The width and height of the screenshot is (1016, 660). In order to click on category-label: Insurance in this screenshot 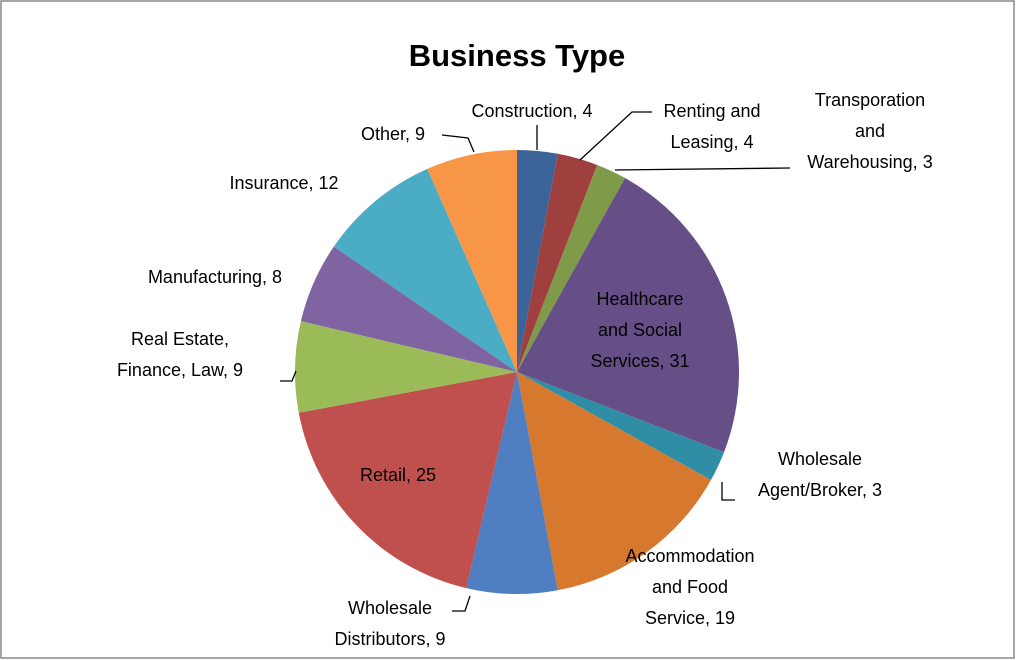, I will do `click(269, 183)`.